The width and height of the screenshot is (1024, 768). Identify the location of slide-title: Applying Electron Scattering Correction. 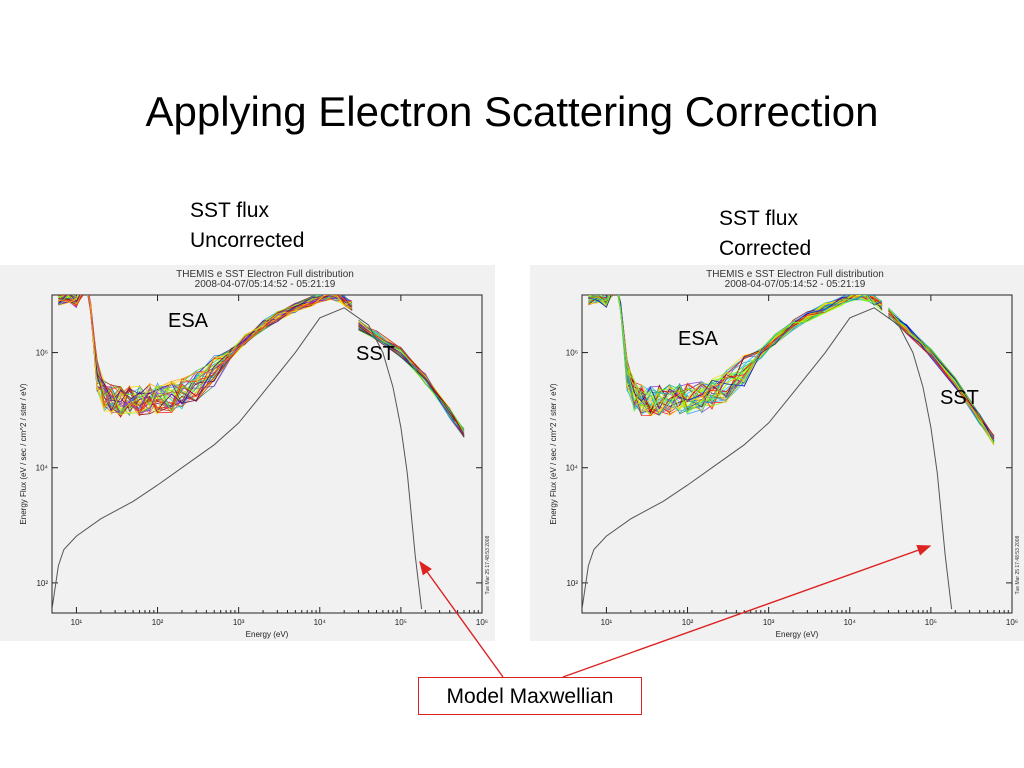
(512, 111).